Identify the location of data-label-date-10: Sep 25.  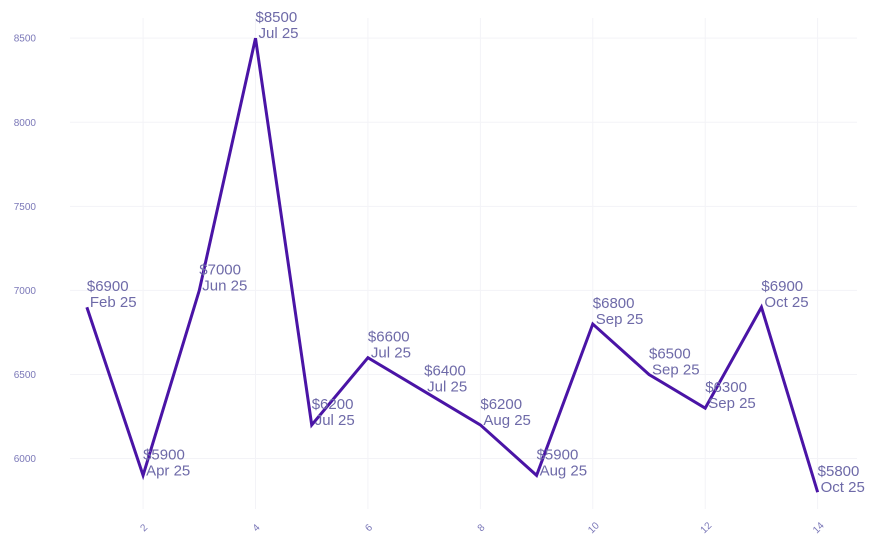
(620, 319).